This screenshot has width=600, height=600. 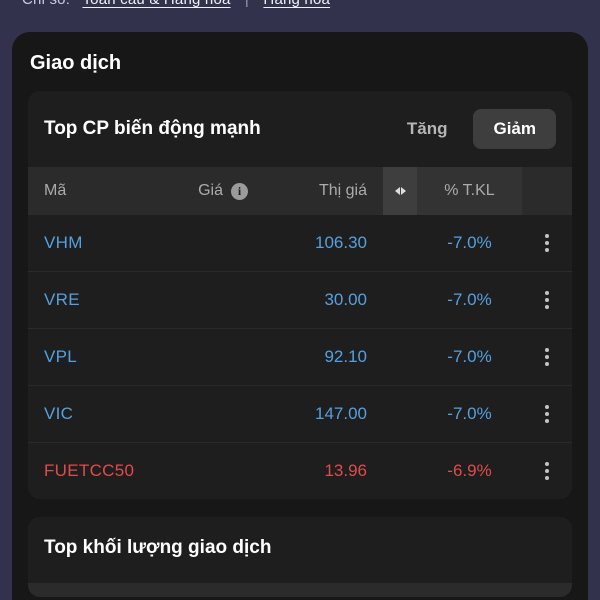 What do you see at coordinates (469, 470) in the screenshot?
I see `stock-percent-change: -6.9%` at bounding box center [469, 470].